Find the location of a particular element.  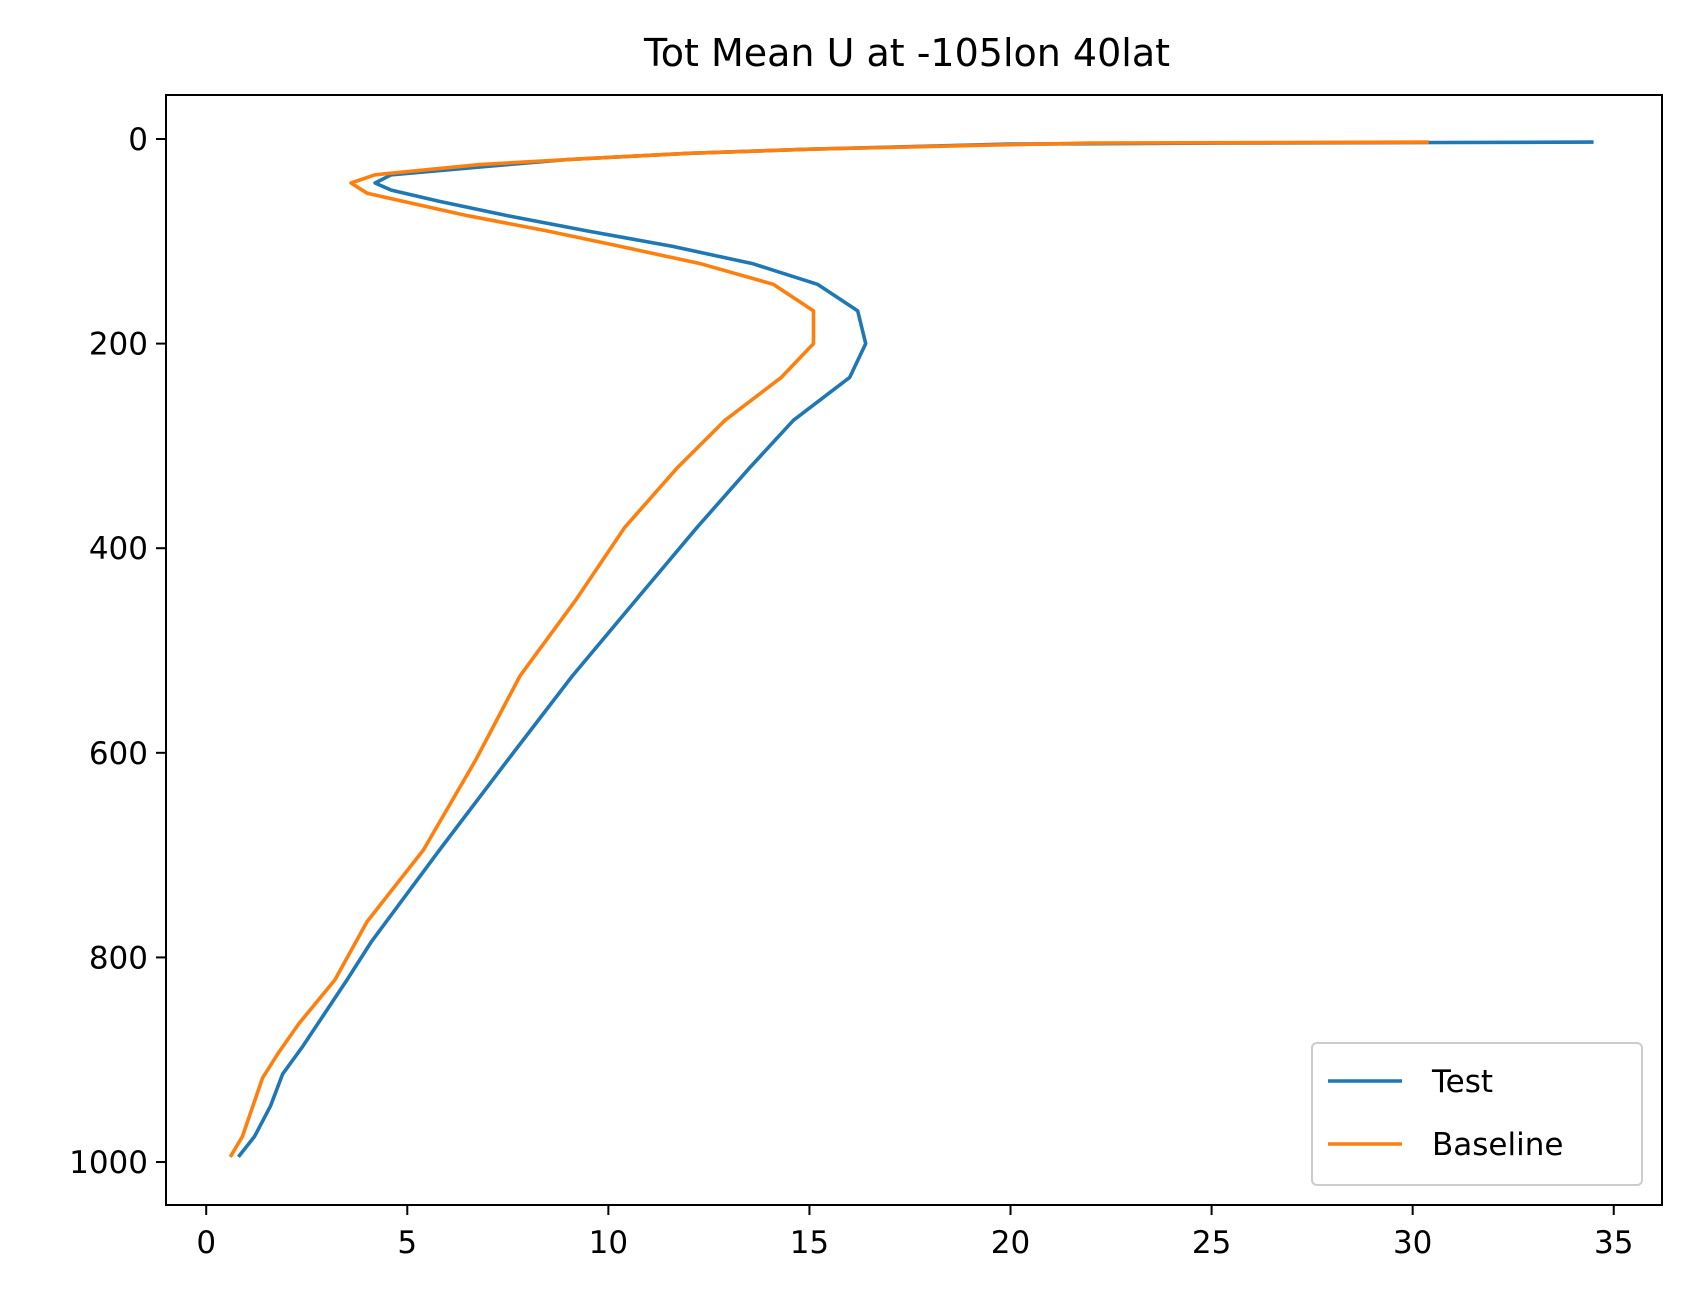

x-tick-label: 20 is located at coordinates (1010, 1243).